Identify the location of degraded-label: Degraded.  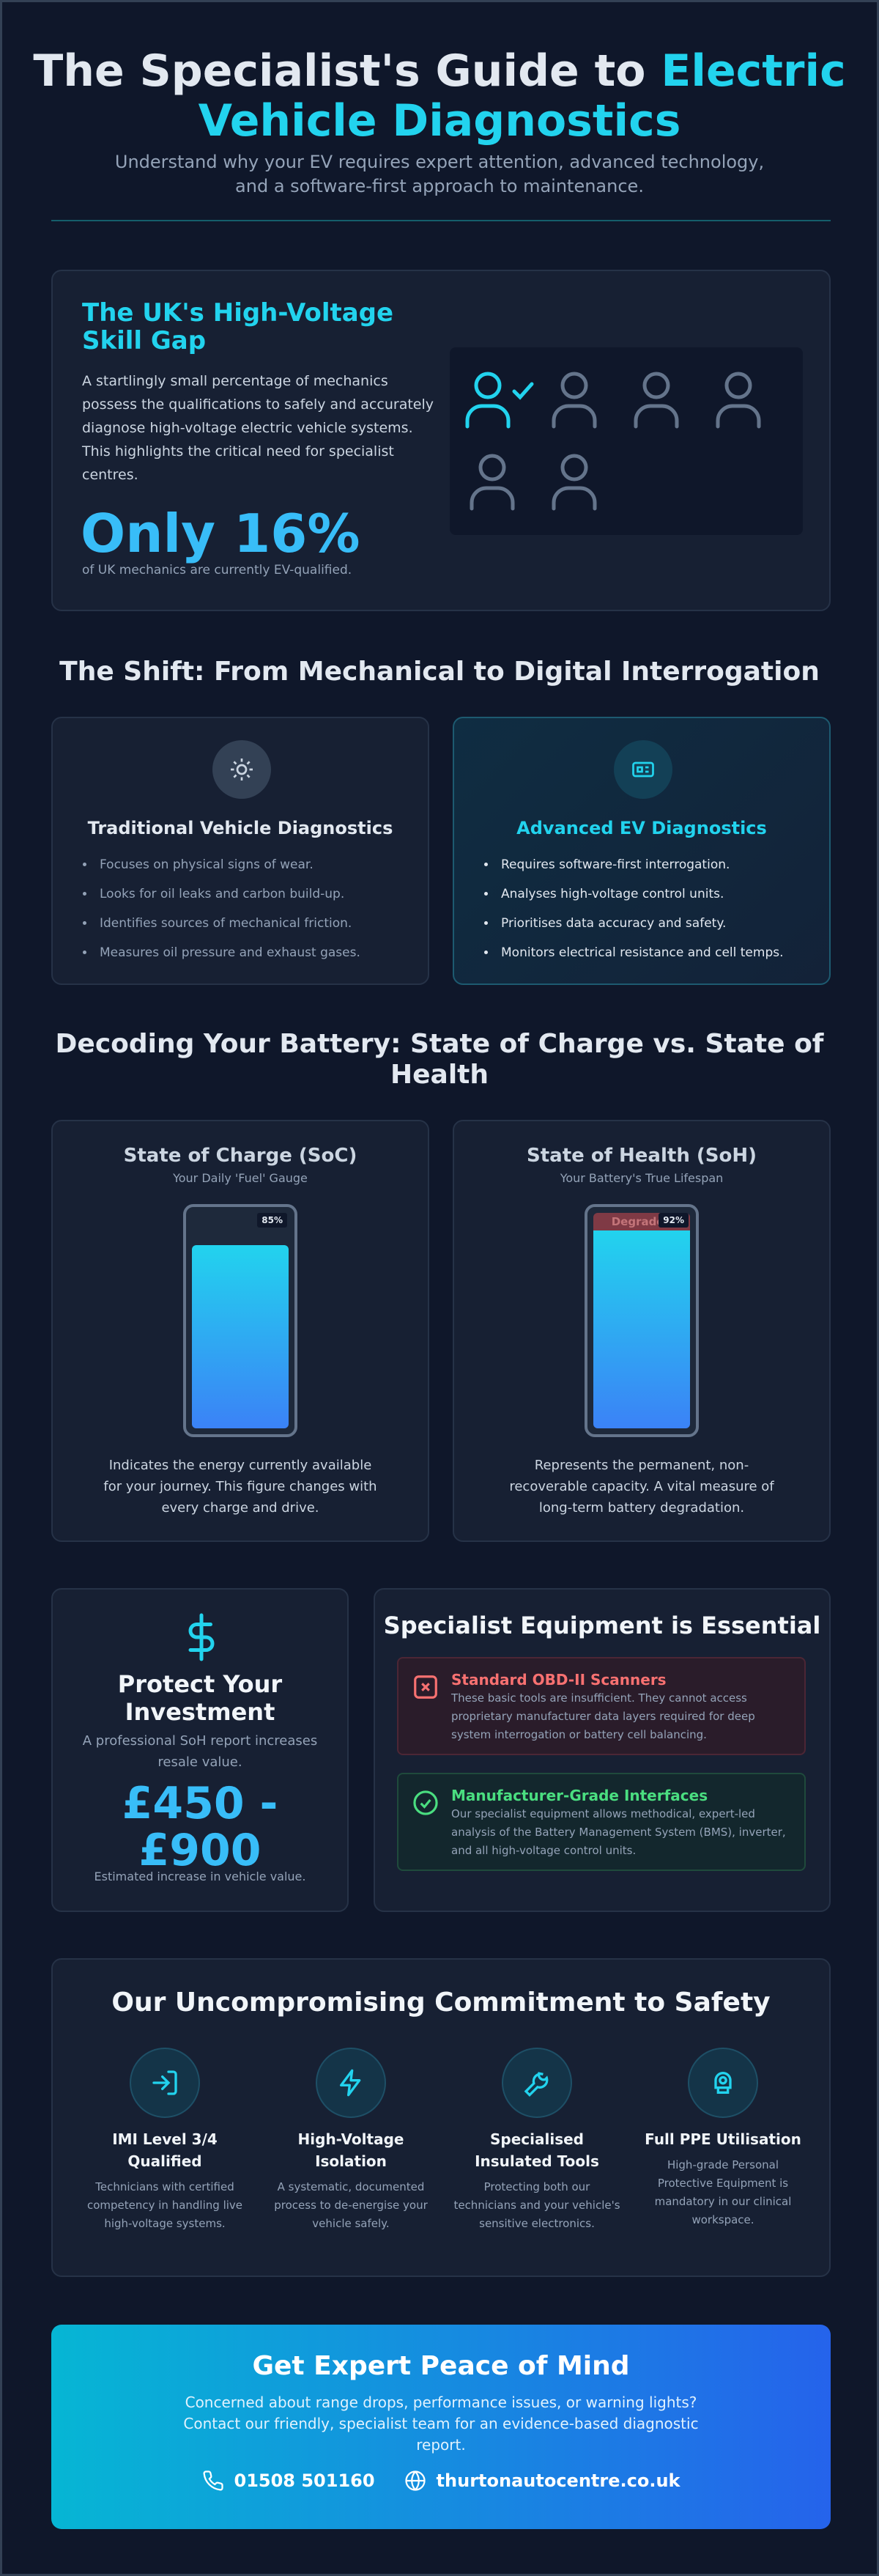
(642, 1221).